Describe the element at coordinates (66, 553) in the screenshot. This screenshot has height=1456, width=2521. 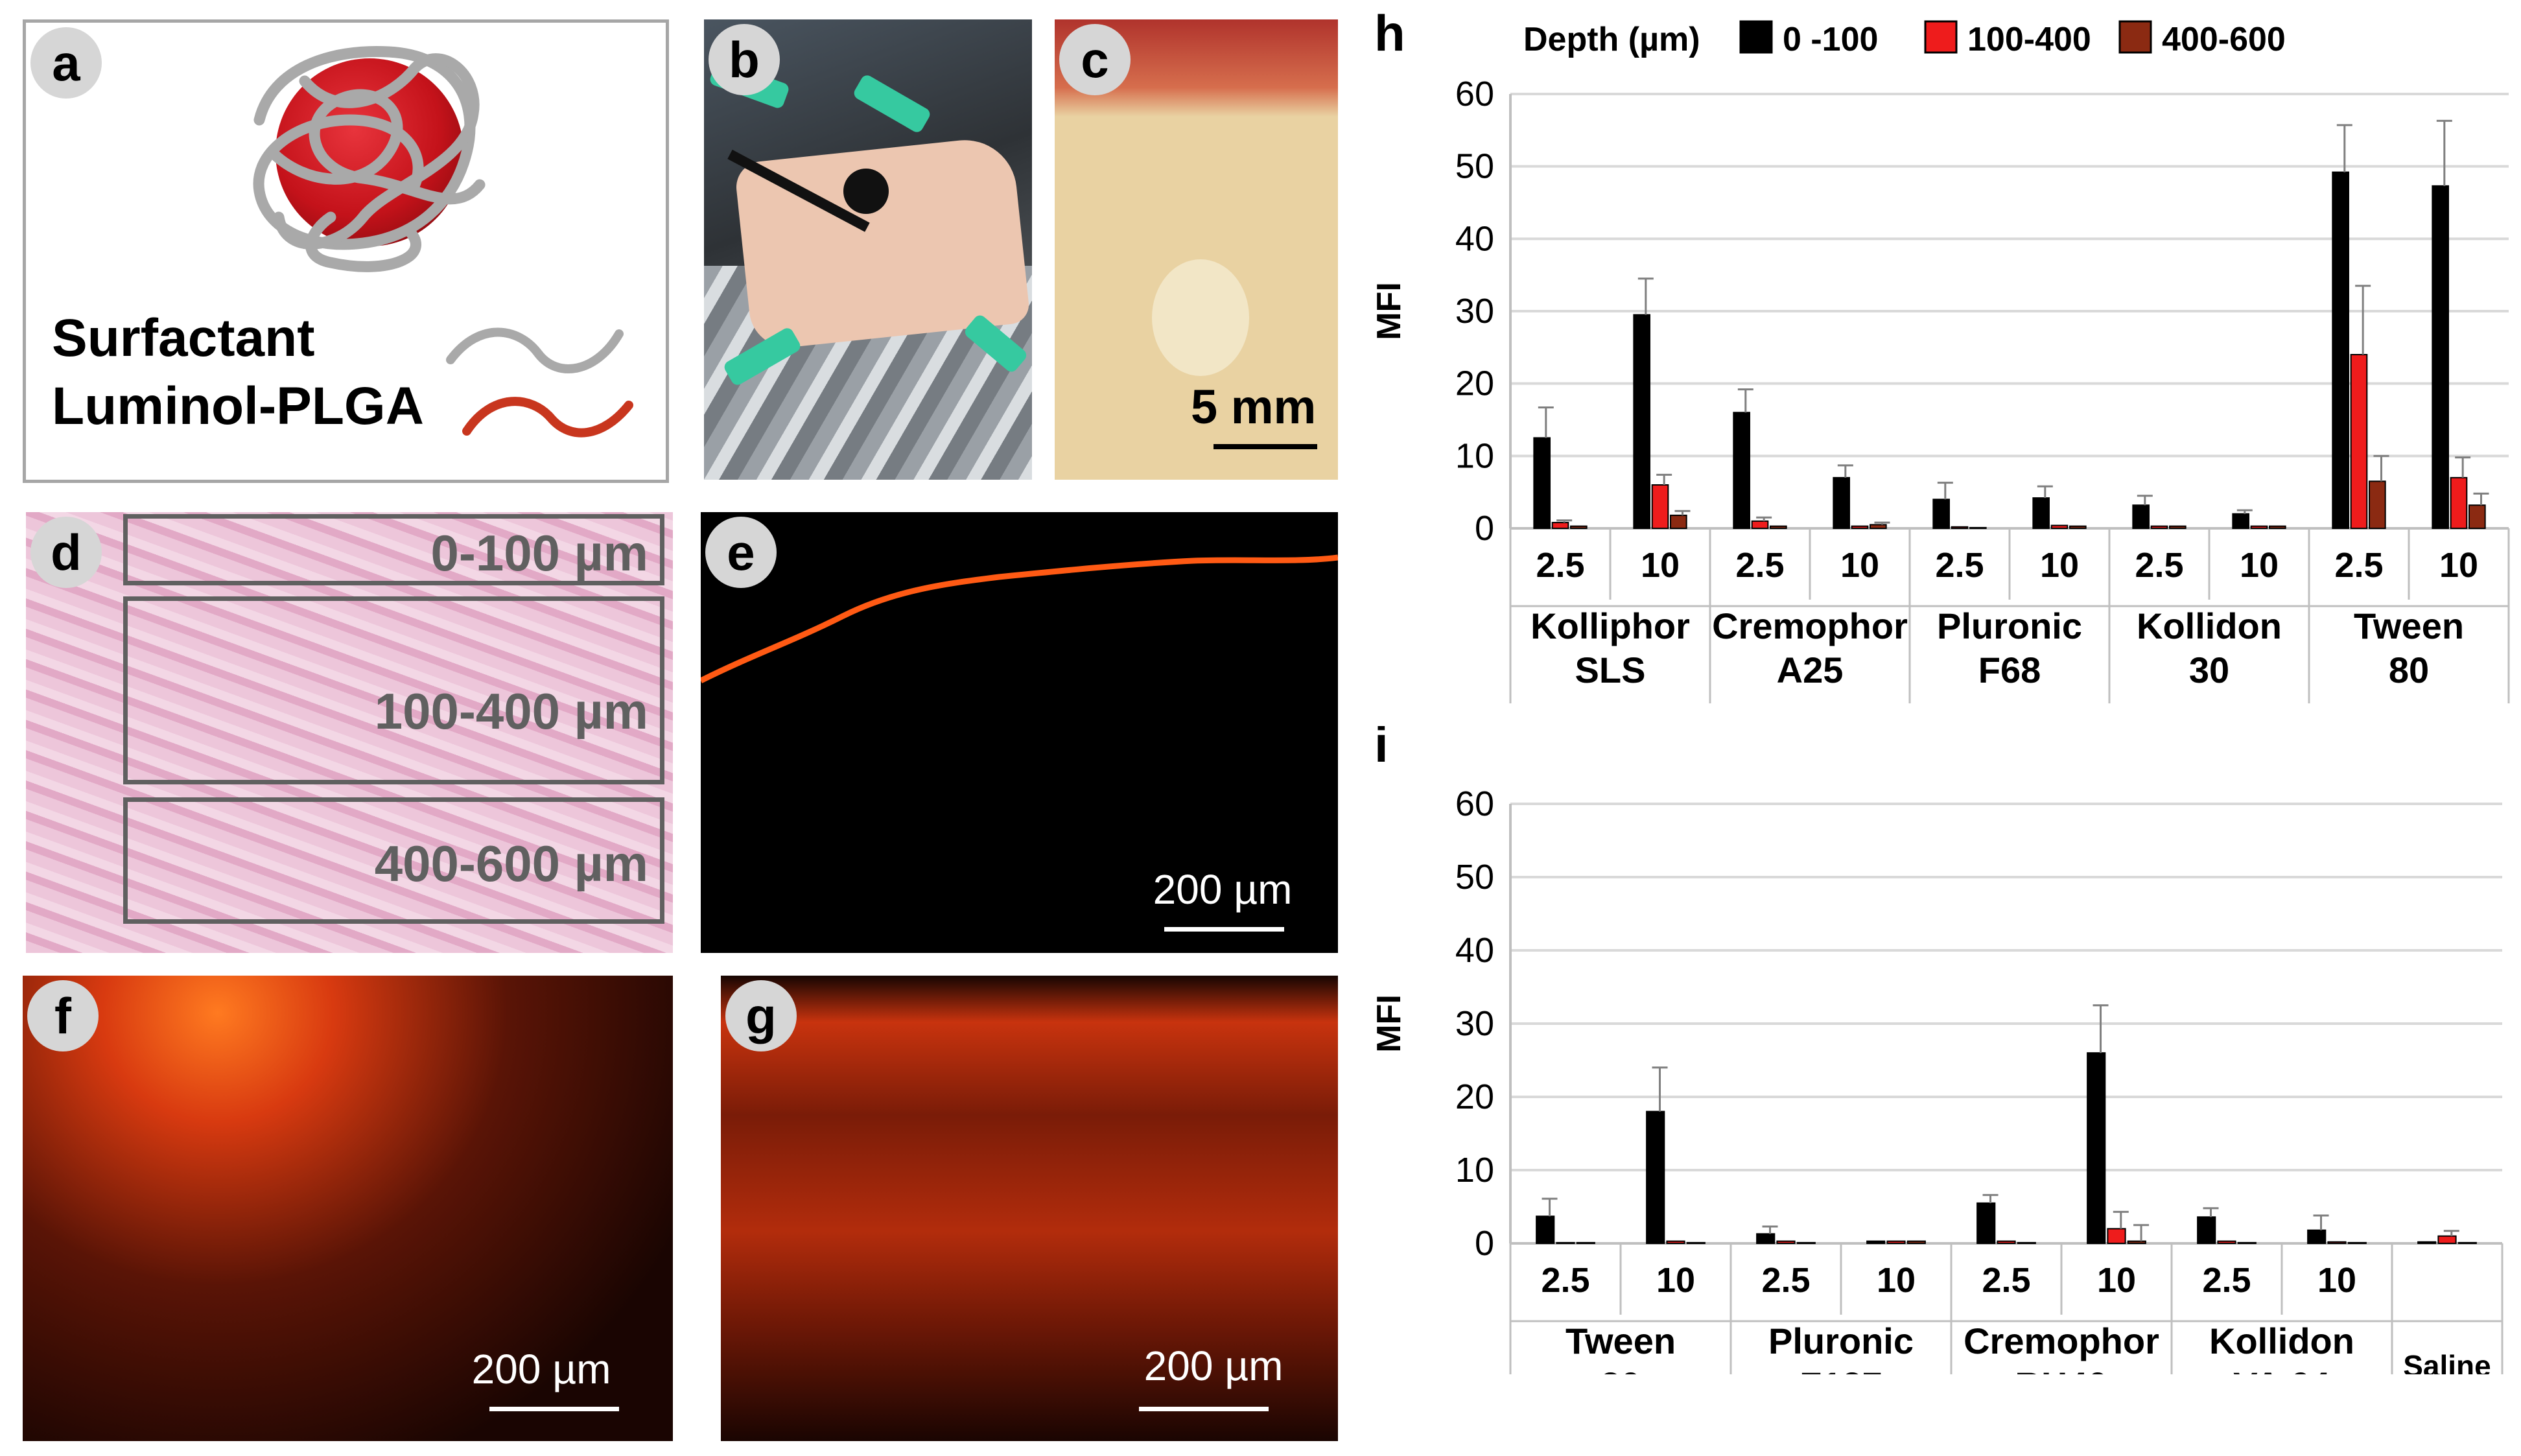
I see `panel-label-d: d` at that location.